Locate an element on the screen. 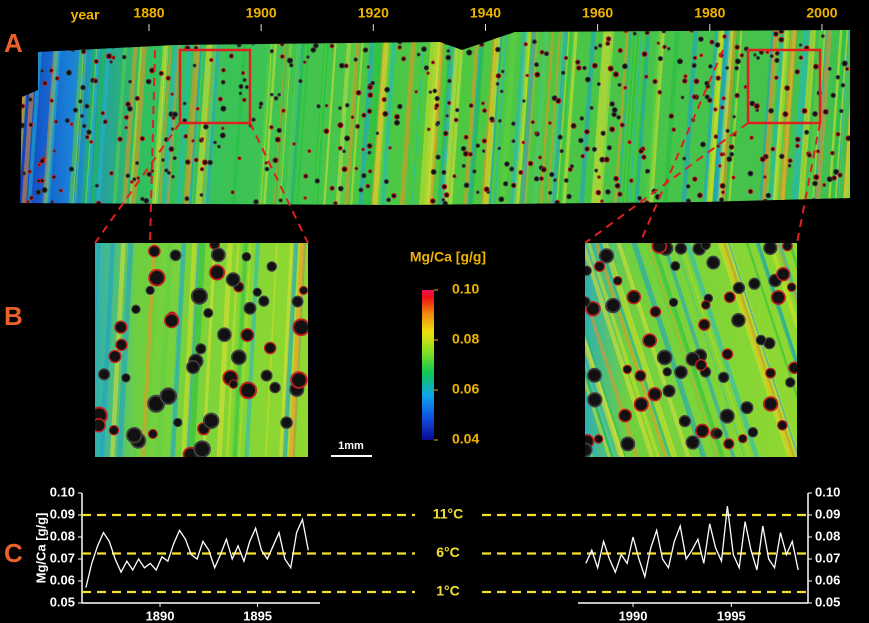 This screenshot has width=869, height=623. zoom-connector is located at coordinates (137, 183).